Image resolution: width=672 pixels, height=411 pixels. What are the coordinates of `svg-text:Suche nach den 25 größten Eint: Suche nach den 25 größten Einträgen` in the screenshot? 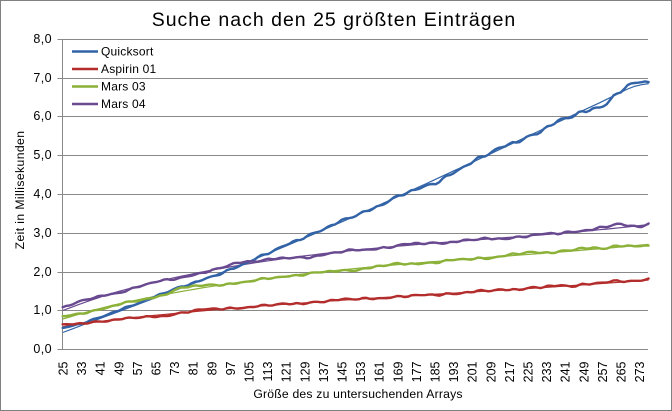 It's located at (334, 20).